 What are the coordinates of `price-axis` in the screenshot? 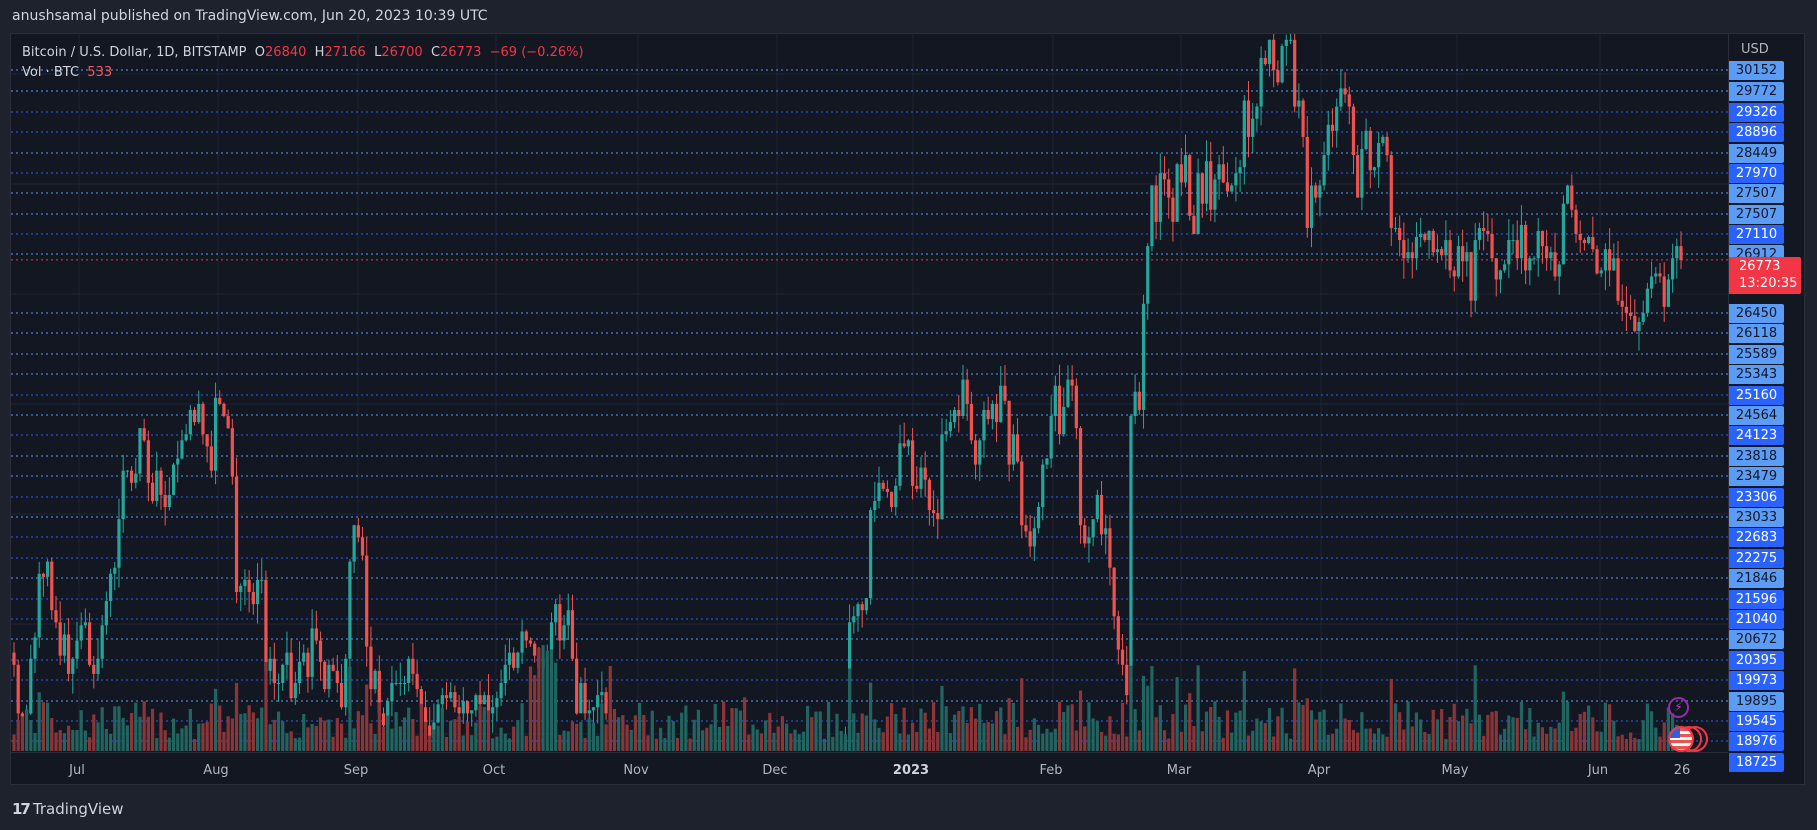 It's located at (1766, 392).